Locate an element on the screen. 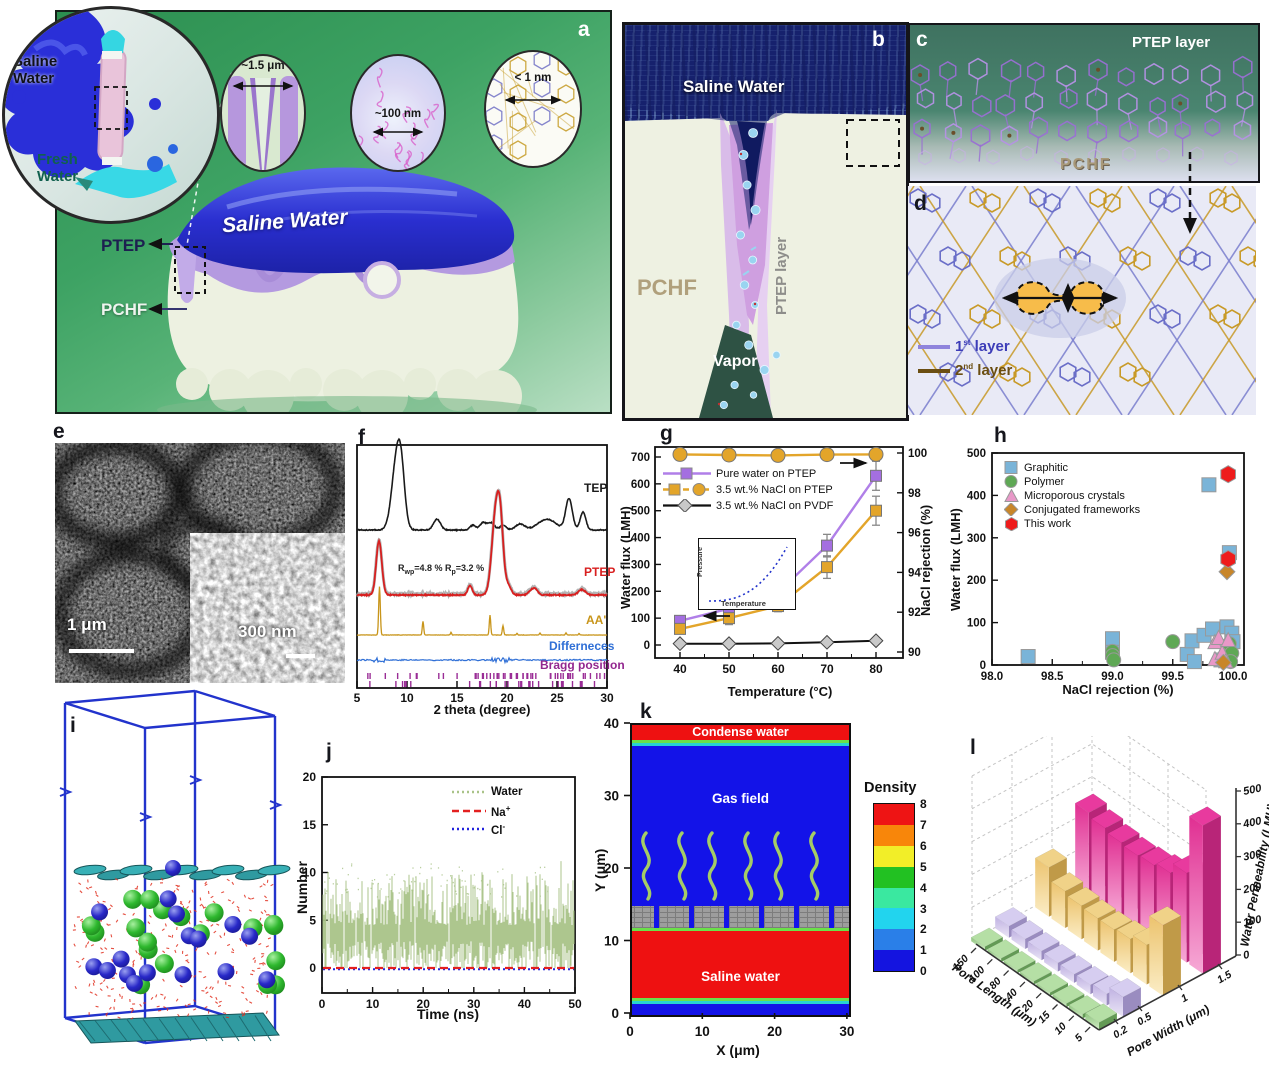  colorbar-title: Density is located at coordinates (890, 788).